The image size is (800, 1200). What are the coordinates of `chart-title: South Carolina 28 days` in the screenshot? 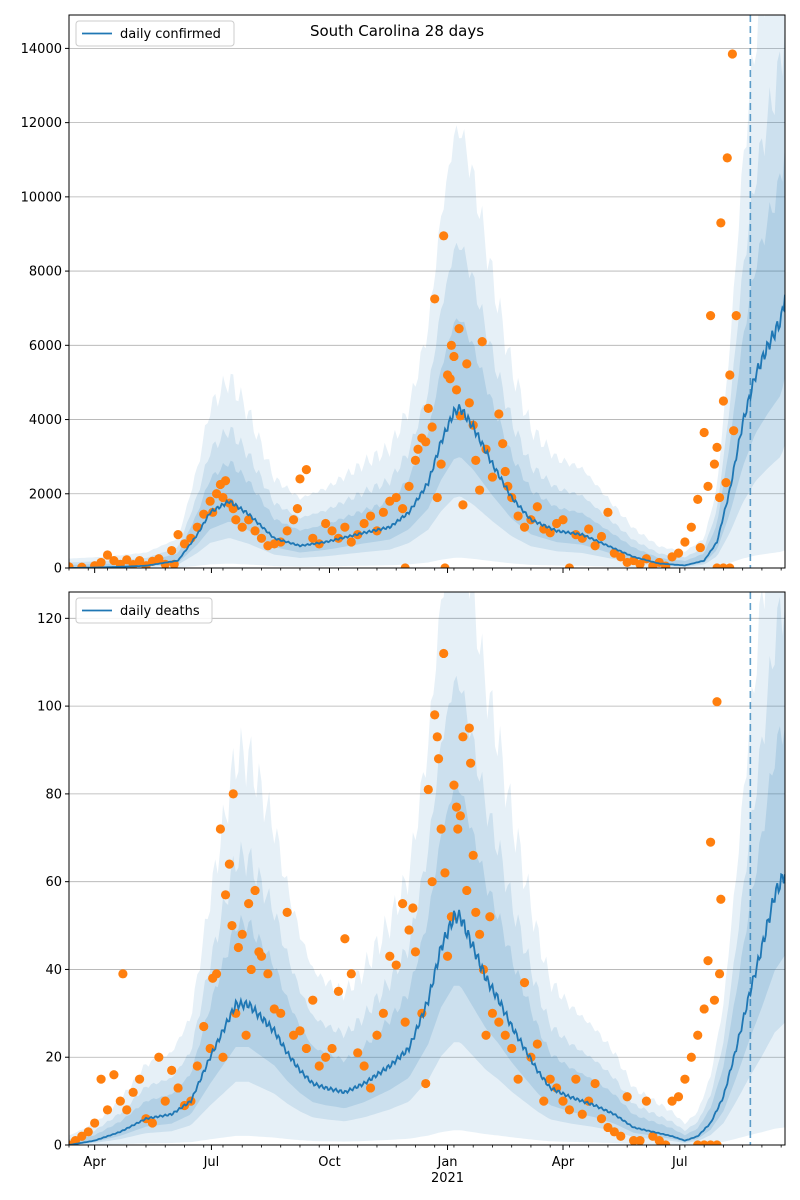 It's located at (397, 31).